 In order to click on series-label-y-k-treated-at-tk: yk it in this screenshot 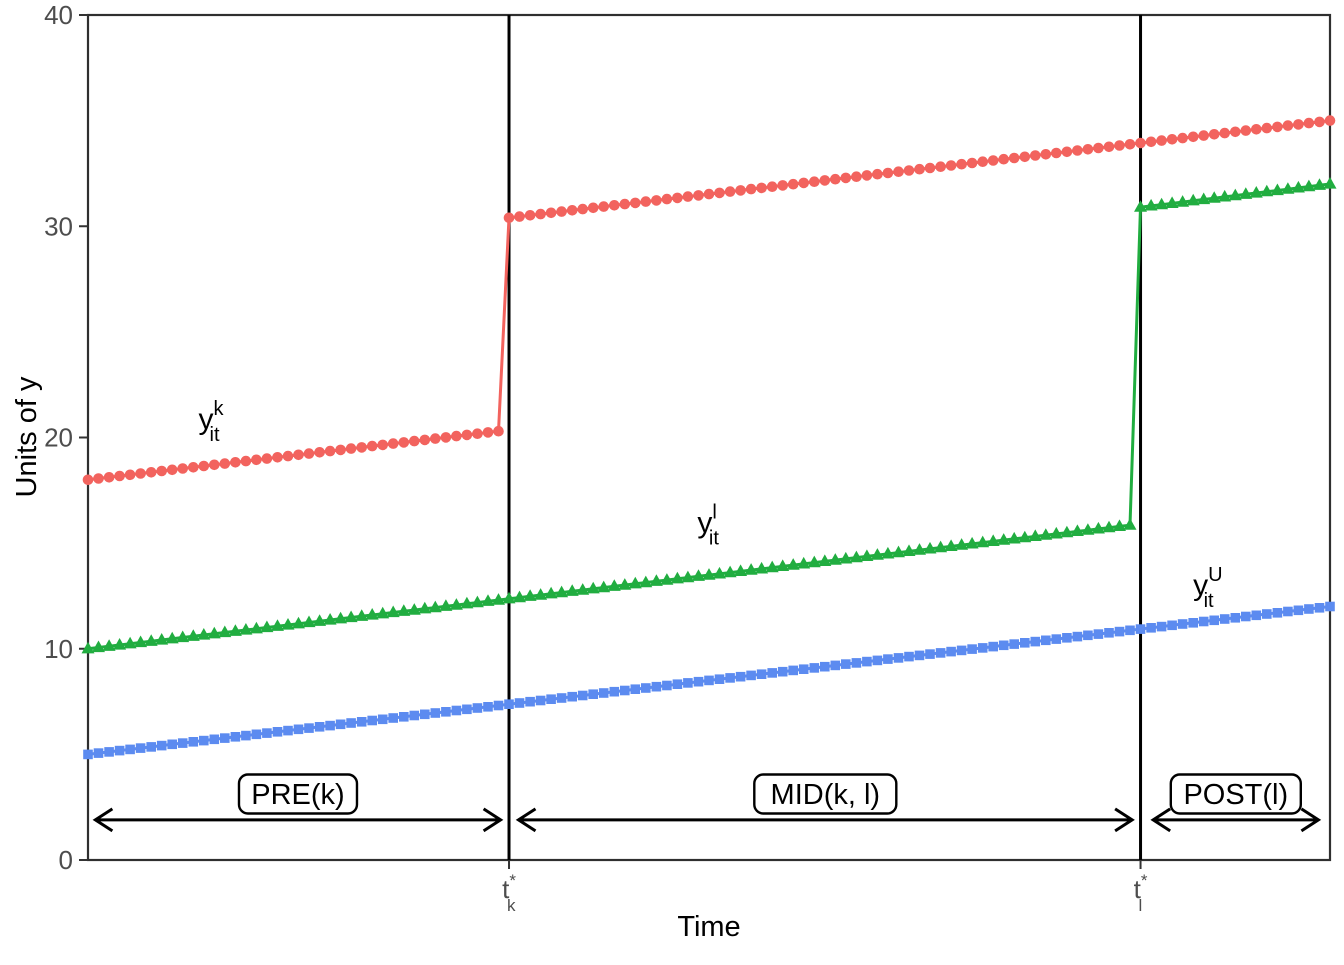, I will do `click(212, 422)`.